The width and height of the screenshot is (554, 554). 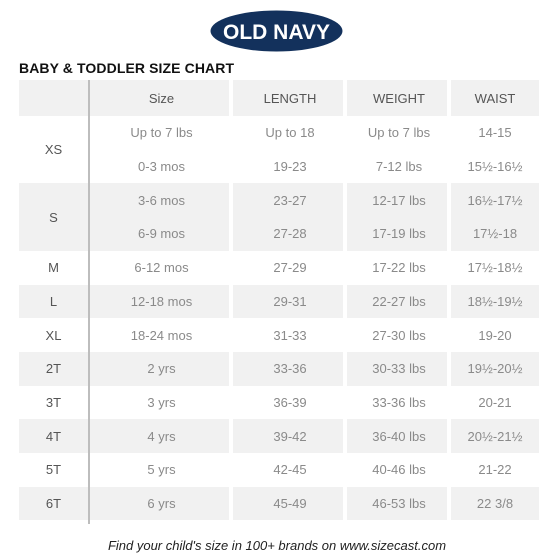 I want to click on table-cell: 36-39, so click(x=290, y=402).